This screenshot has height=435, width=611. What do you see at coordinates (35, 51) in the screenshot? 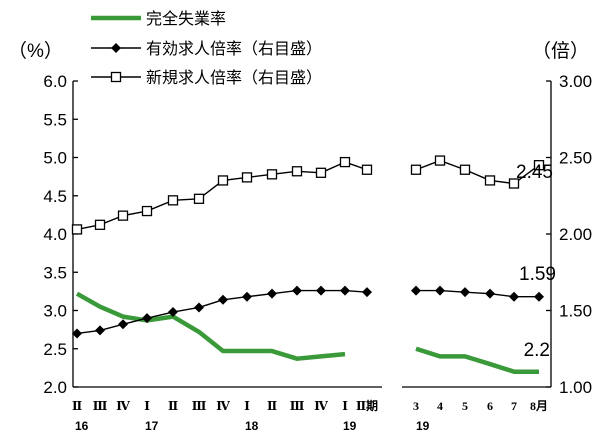
I see `left-axis-unit: （%）` at bounding box center [35, 51].